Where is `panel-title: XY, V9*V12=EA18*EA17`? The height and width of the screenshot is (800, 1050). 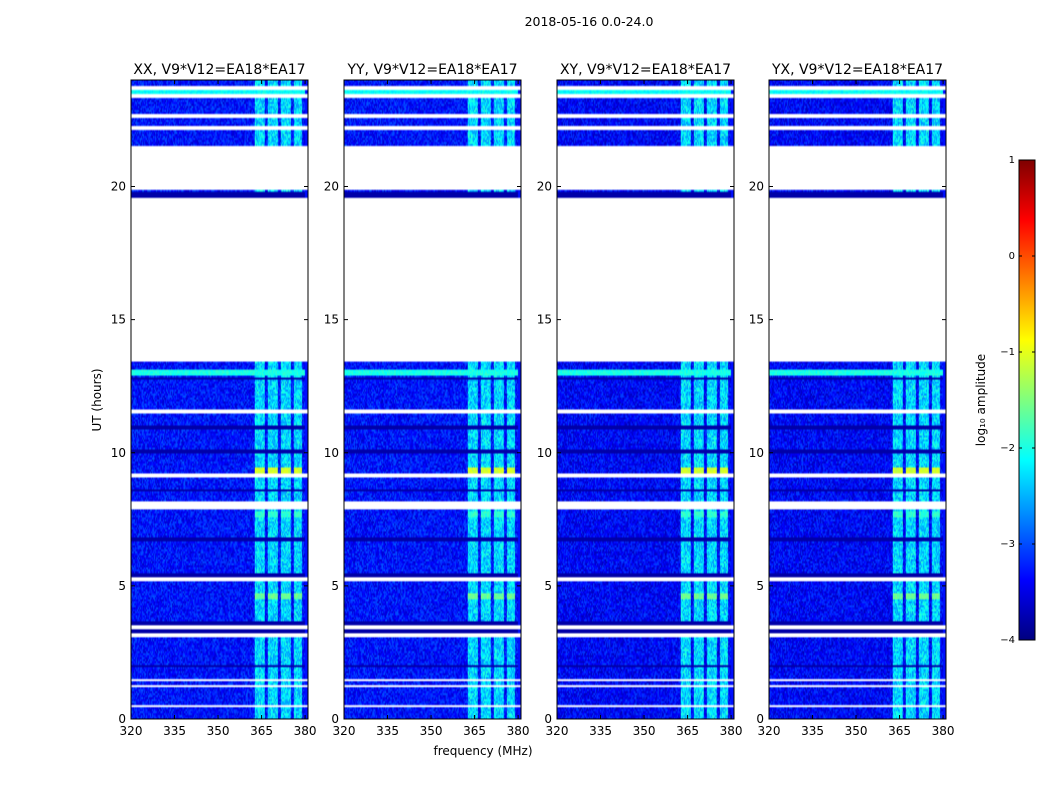 panel-title: XY, V9*V12=EA18*EA17 is located at coordinates (645, 70).